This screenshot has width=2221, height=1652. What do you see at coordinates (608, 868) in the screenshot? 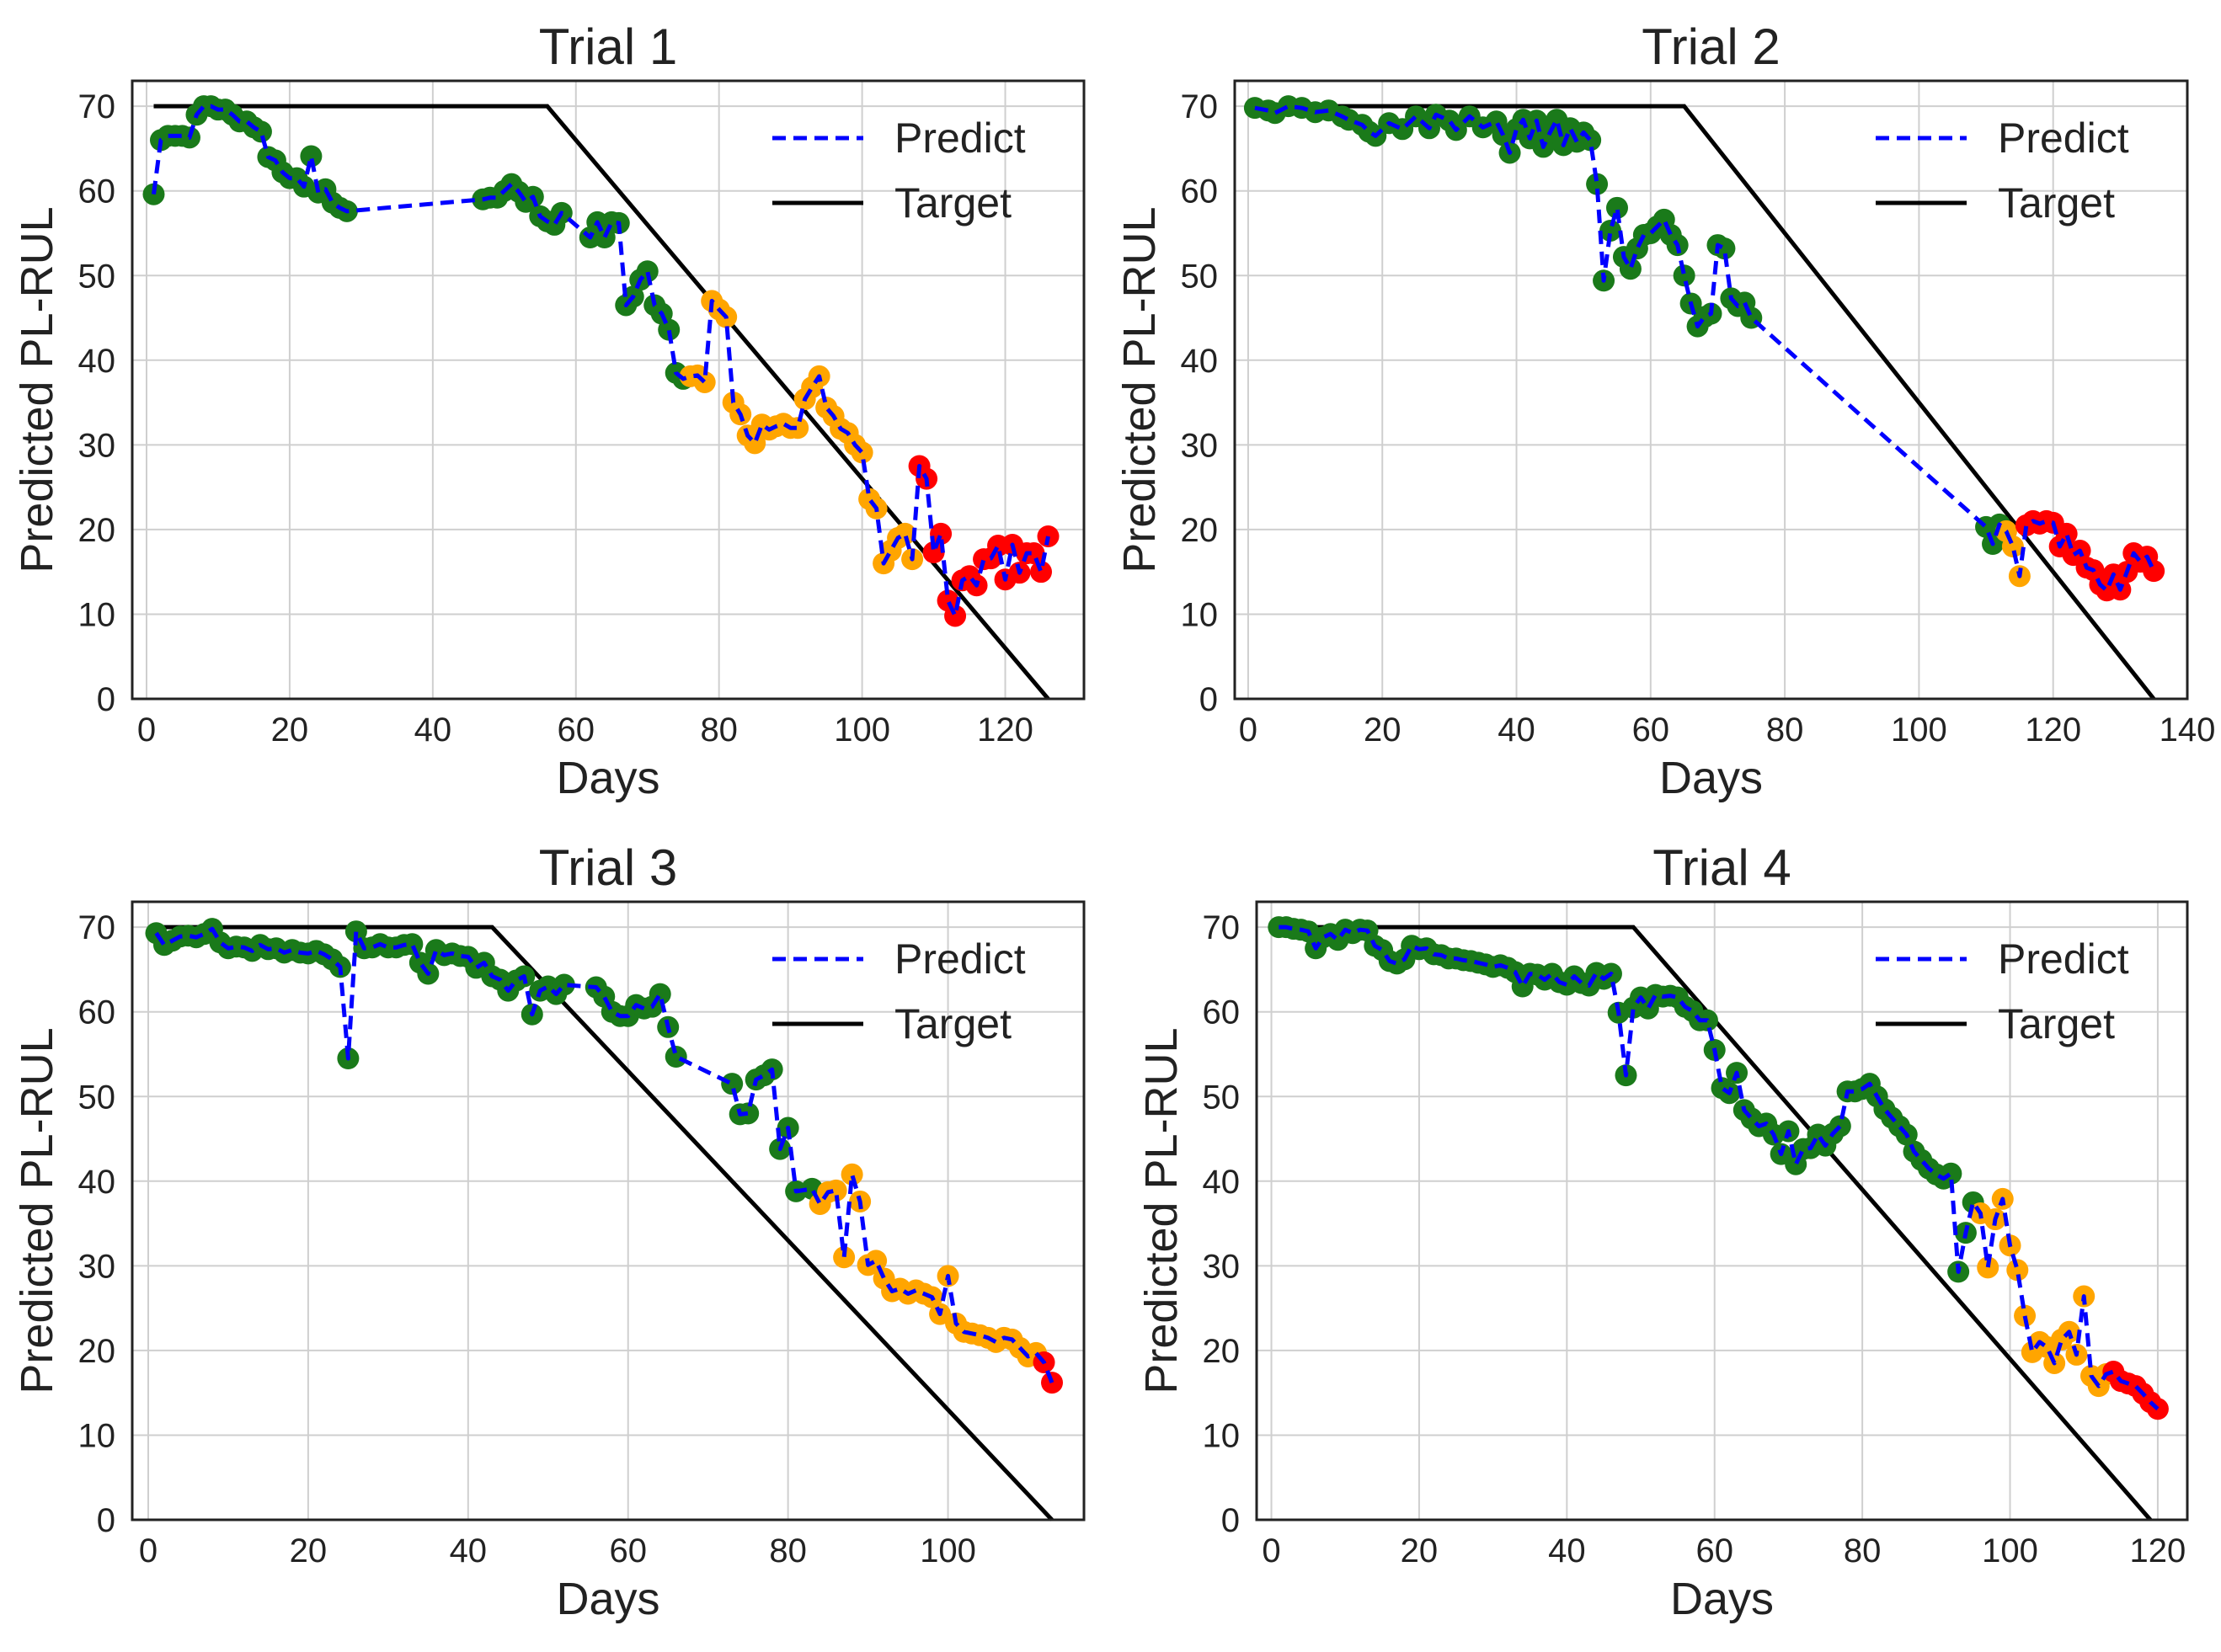
I see `chart-title: Trial 3` at bounding box center [608, 868].